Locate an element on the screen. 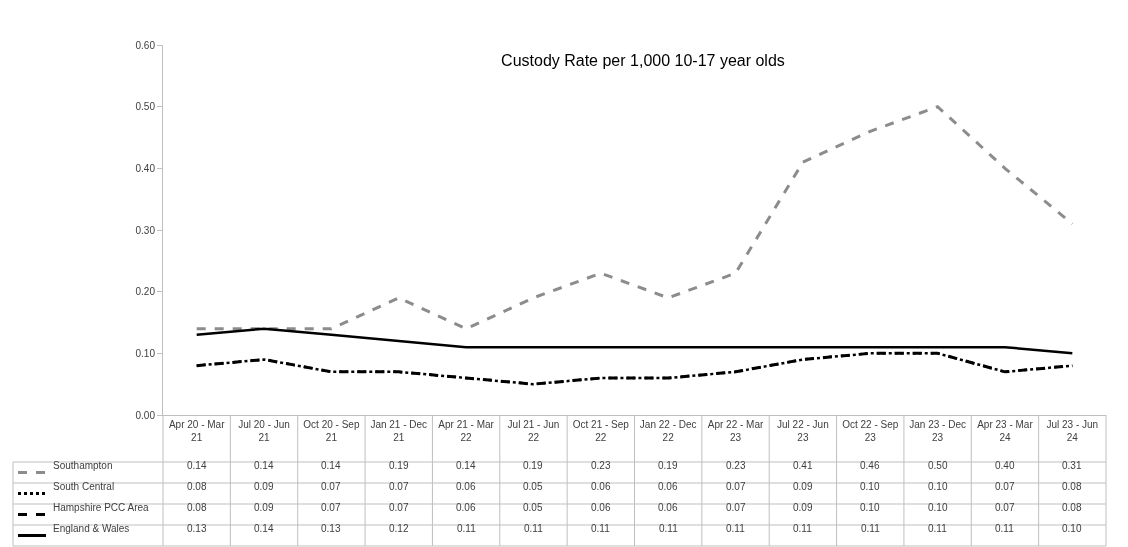 The height and width of the screenshot is (547, 1128). x-tick-label: Jan 22 - Dec 22 is located at coordinates (668, 431).